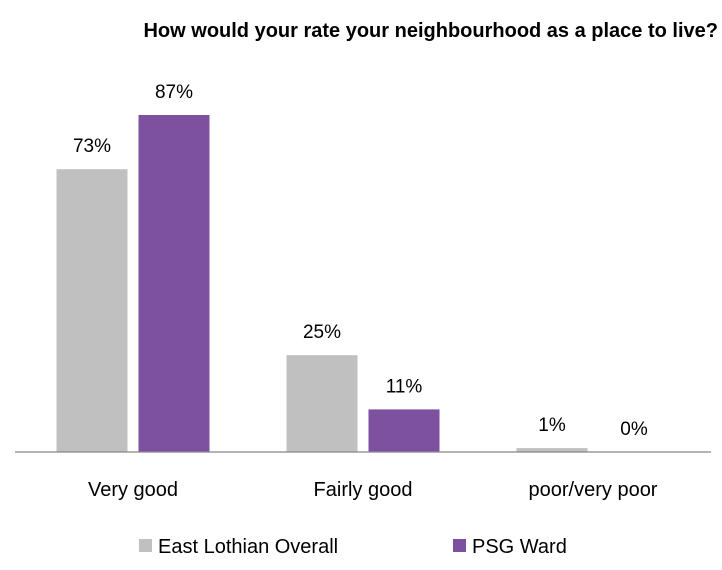  I want to click on legend-label: PSG Ward, so click(519, 547).